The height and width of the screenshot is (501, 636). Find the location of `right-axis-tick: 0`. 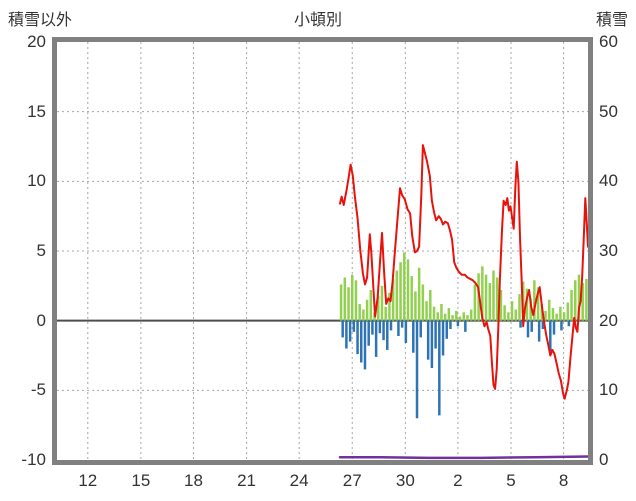

right-axis-tick: 0 is located at coordinates (604, 459).